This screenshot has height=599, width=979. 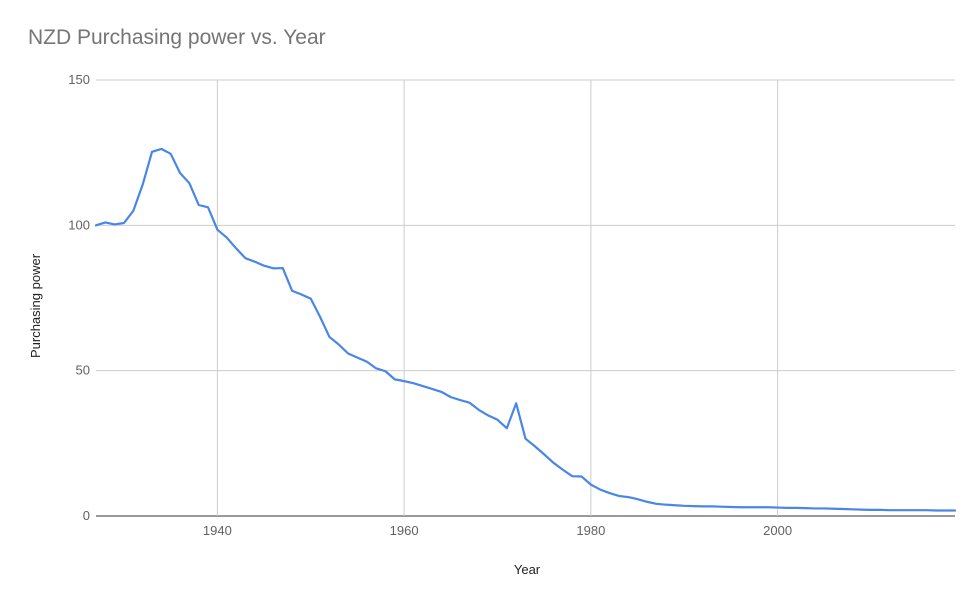 I want to click on x-axis-title: Year, so click(x=527, y=569).